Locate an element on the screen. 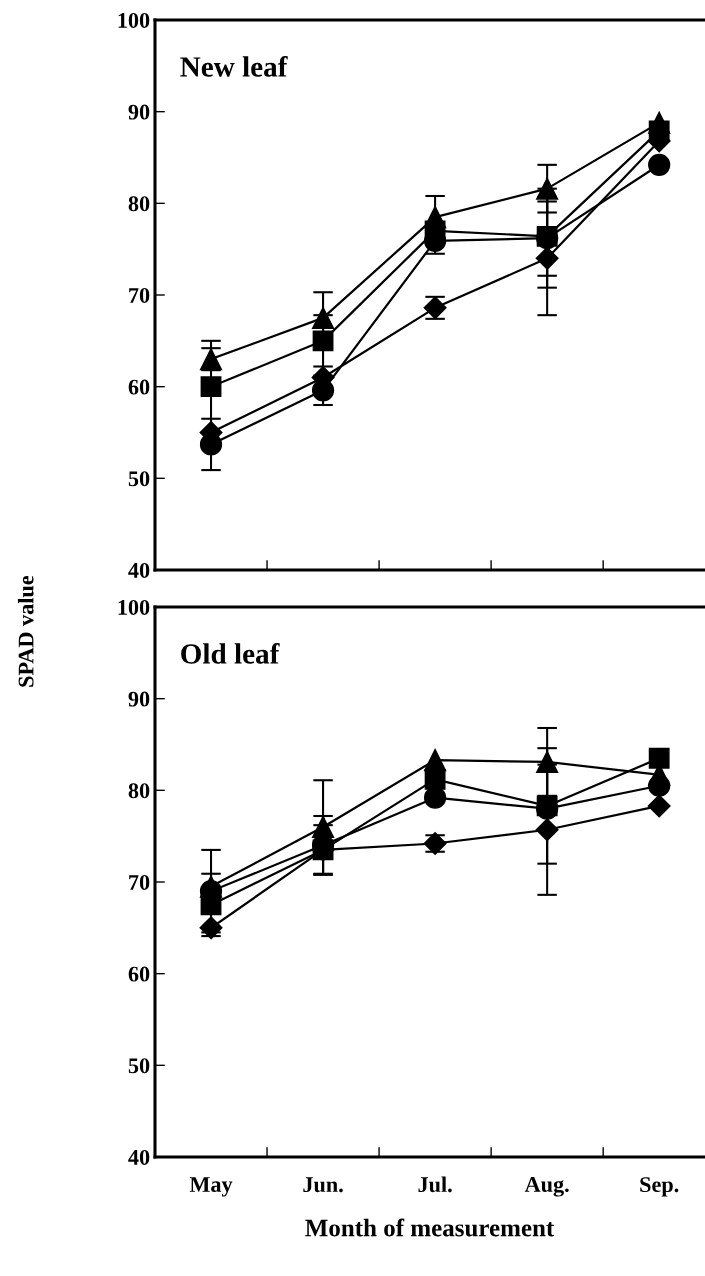 The width and height of the screenshot is (705, 1276). x-tick-label: Jun. is located at coordinates (323, 1185).